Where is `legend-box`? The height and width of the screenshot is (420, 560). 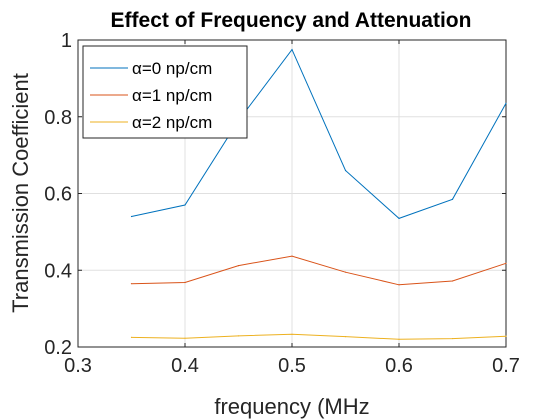
legend-box is located at coordinates (165, 92).